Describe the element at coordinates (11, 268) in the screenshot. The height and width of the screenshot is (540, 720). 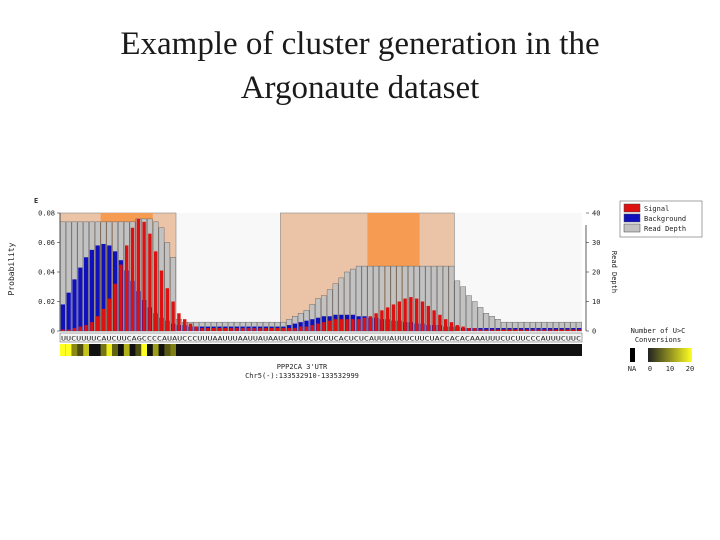
I see `left-axis-label: Probability` at that location.